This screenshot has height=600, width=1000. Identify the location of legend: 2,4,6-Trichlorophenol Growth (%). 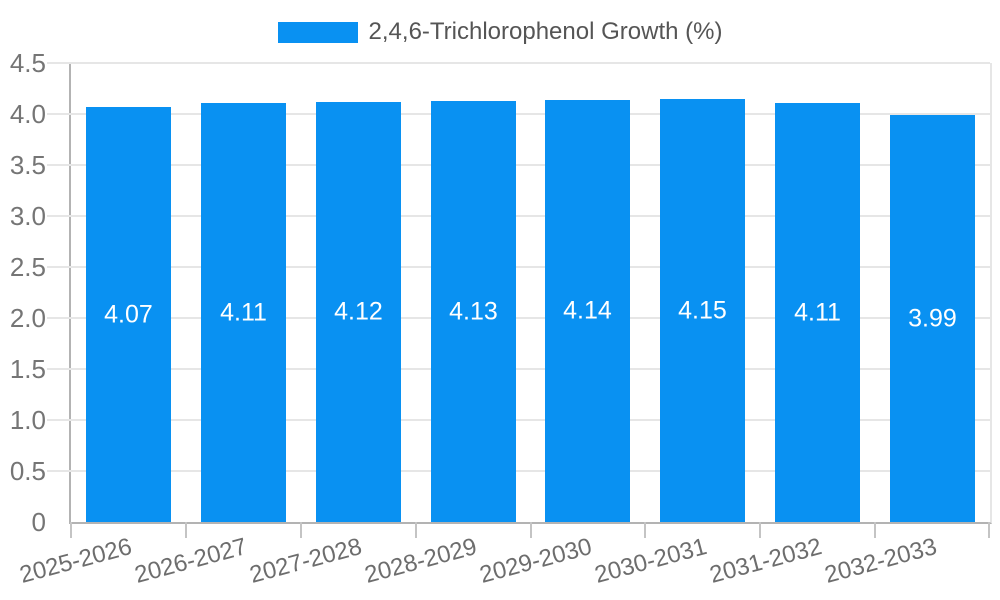
(500, 32).